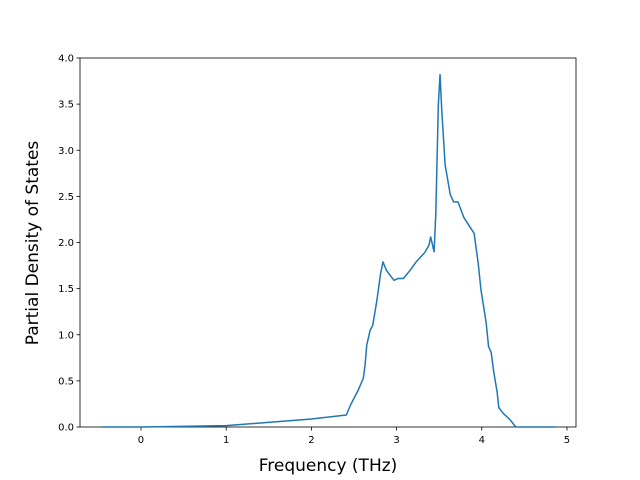 The image size is (640, 480). I want to click on y-tick-label: 0.0, so click(66, 428).